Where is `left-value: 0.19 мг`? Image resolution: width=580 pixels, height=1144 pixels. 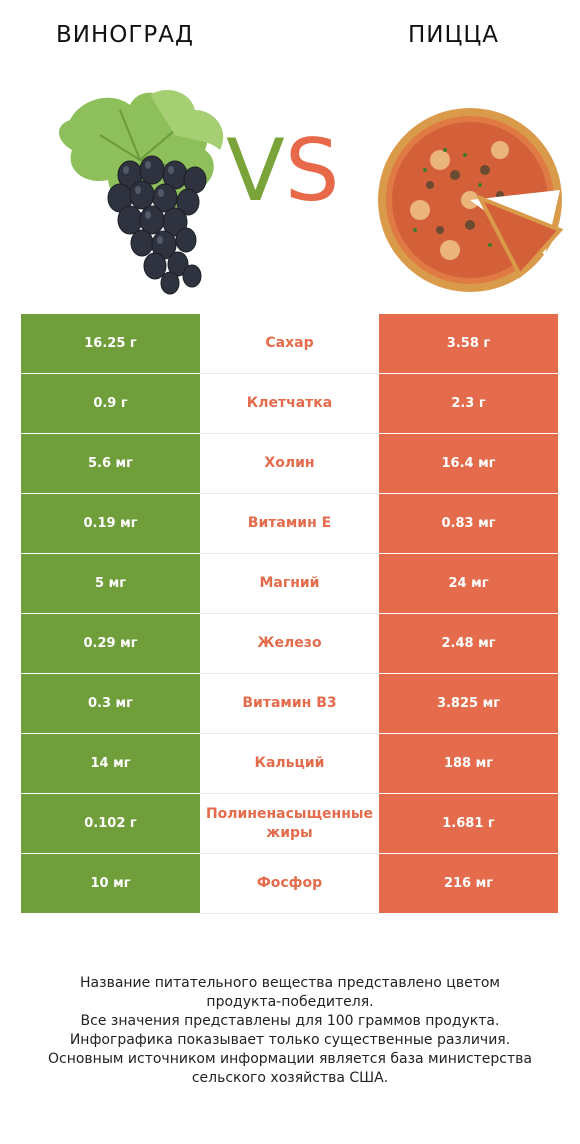 left-value: 0.19 мг is located at coordinates (110, 524).